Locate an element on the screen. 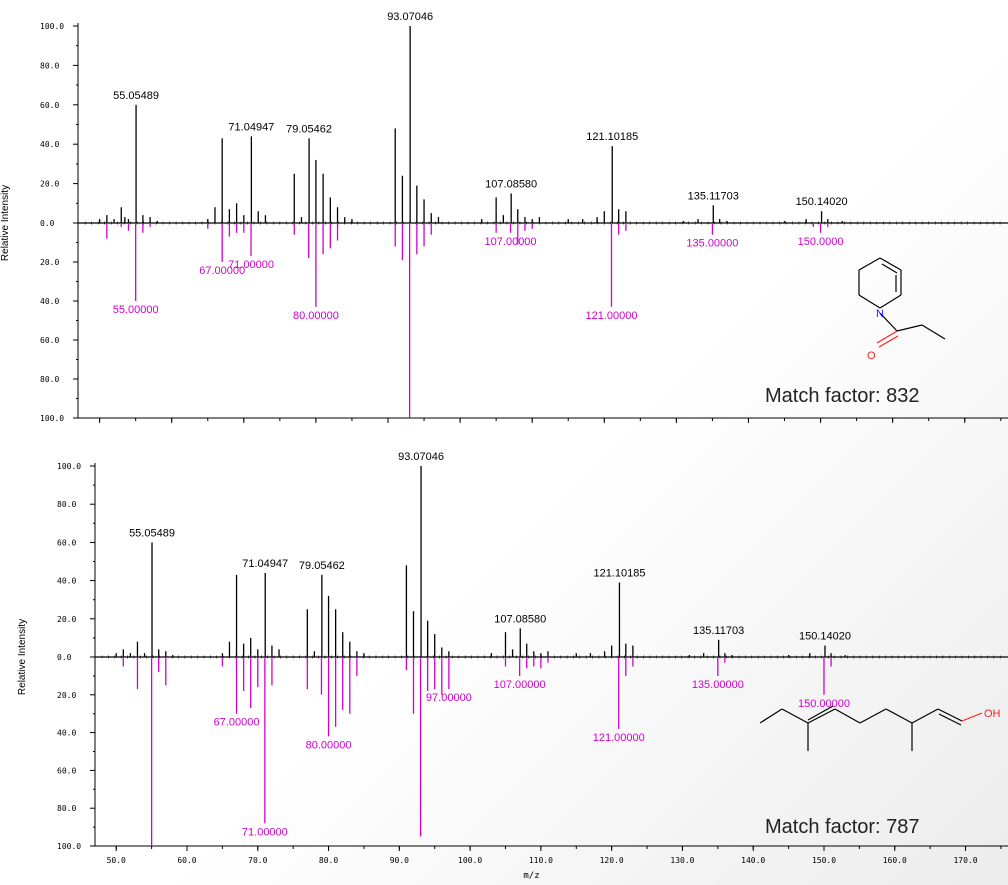 This screenshot has width=1008, height=885. x-tick-label: 150.0 is located at coordinates (824, 860).